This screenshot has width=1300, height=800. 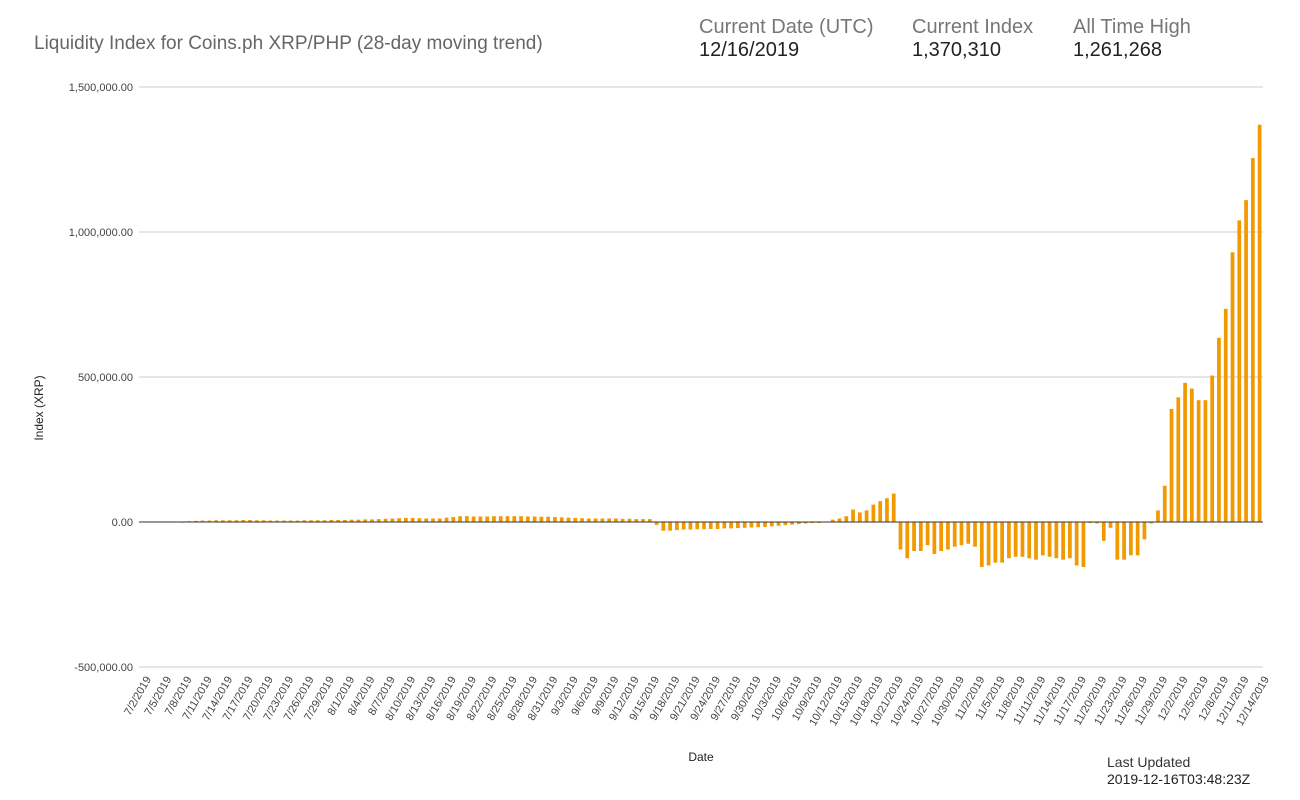 I want to click on all-time-high-label: All Time High, so click(x=1132, y=27).